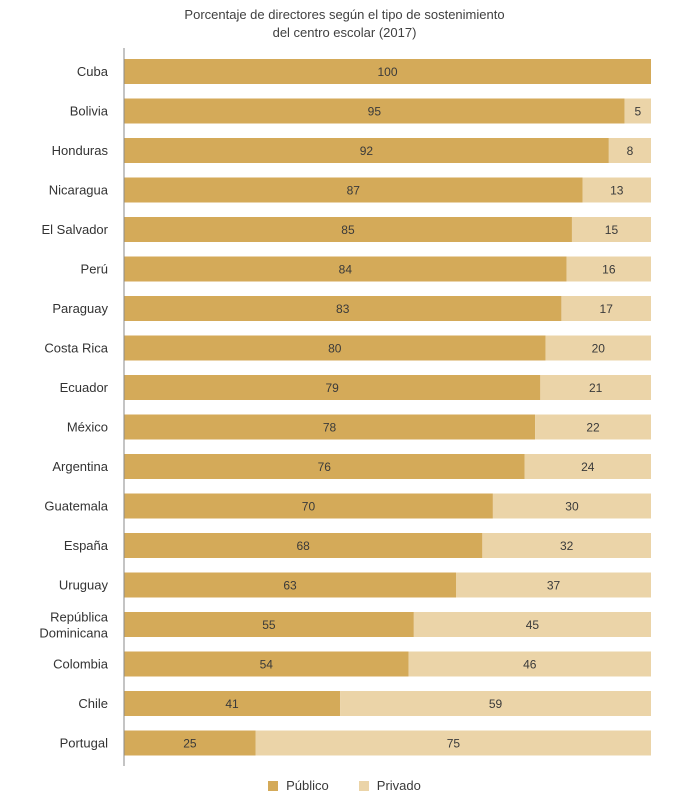 The image size is (689, 810). What do you see at coordinates (76, 506) in the screenshot?
I see `category-label-guatemala: Guatemala` at bounding box center [76, 506].